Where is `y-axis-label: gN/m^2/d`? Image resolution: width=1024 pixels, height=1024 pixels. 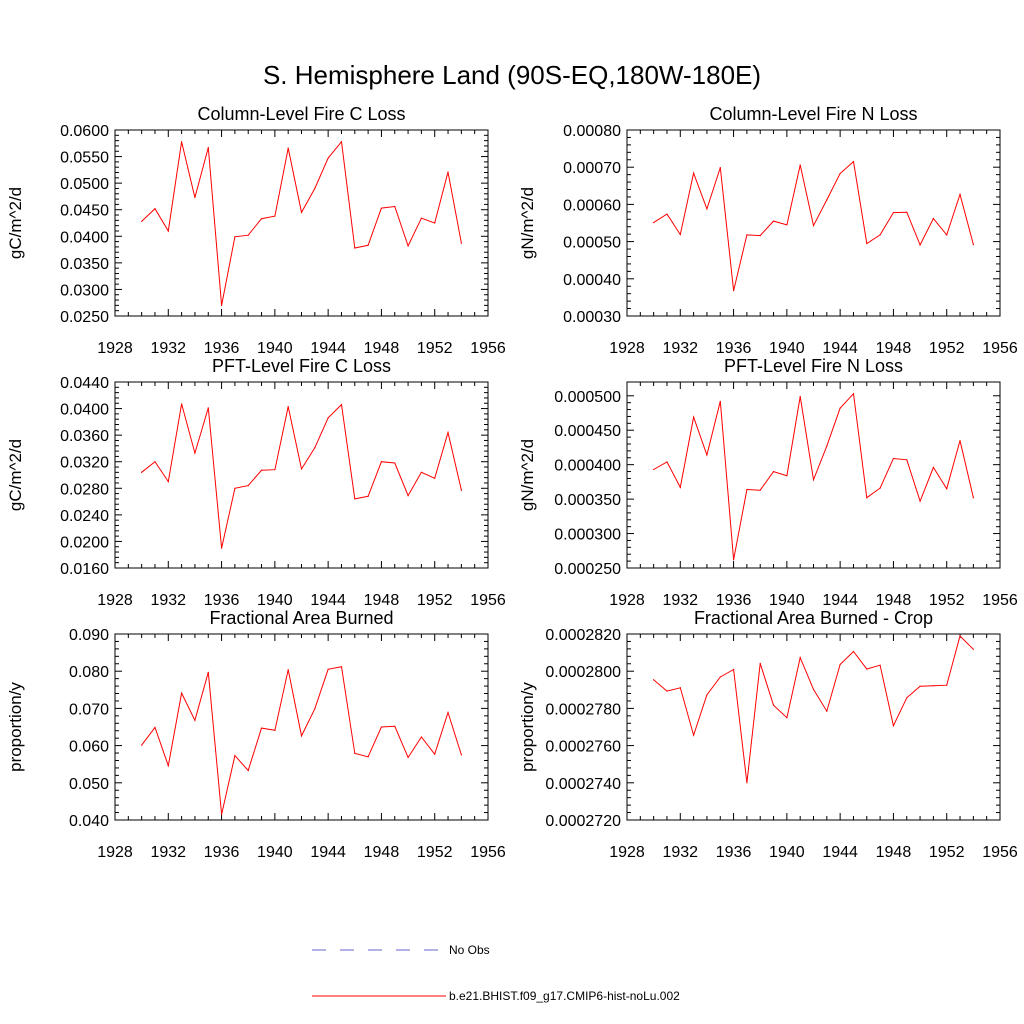 y-axis-label: gN/m^2/d is located at coordinates (527, 475).